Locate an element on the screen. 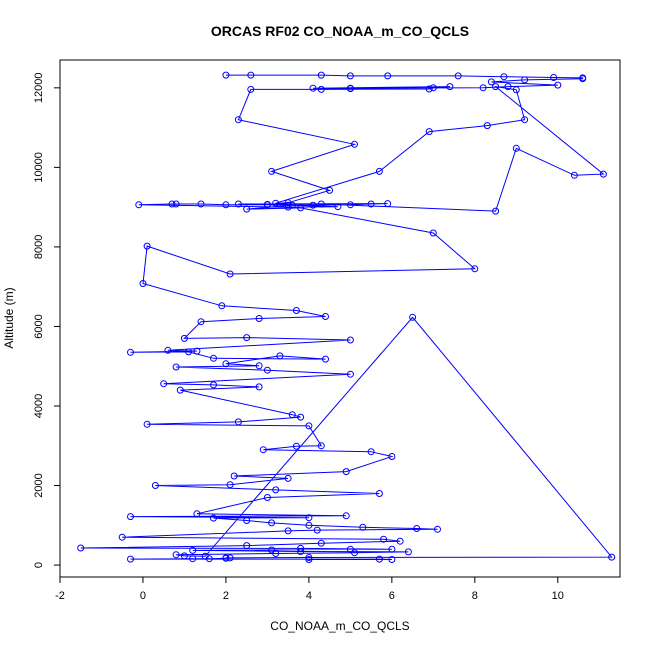 The width and height of the screenshot is (650, 650). y-tick-label: 0 is located at coordinates (39, 565).